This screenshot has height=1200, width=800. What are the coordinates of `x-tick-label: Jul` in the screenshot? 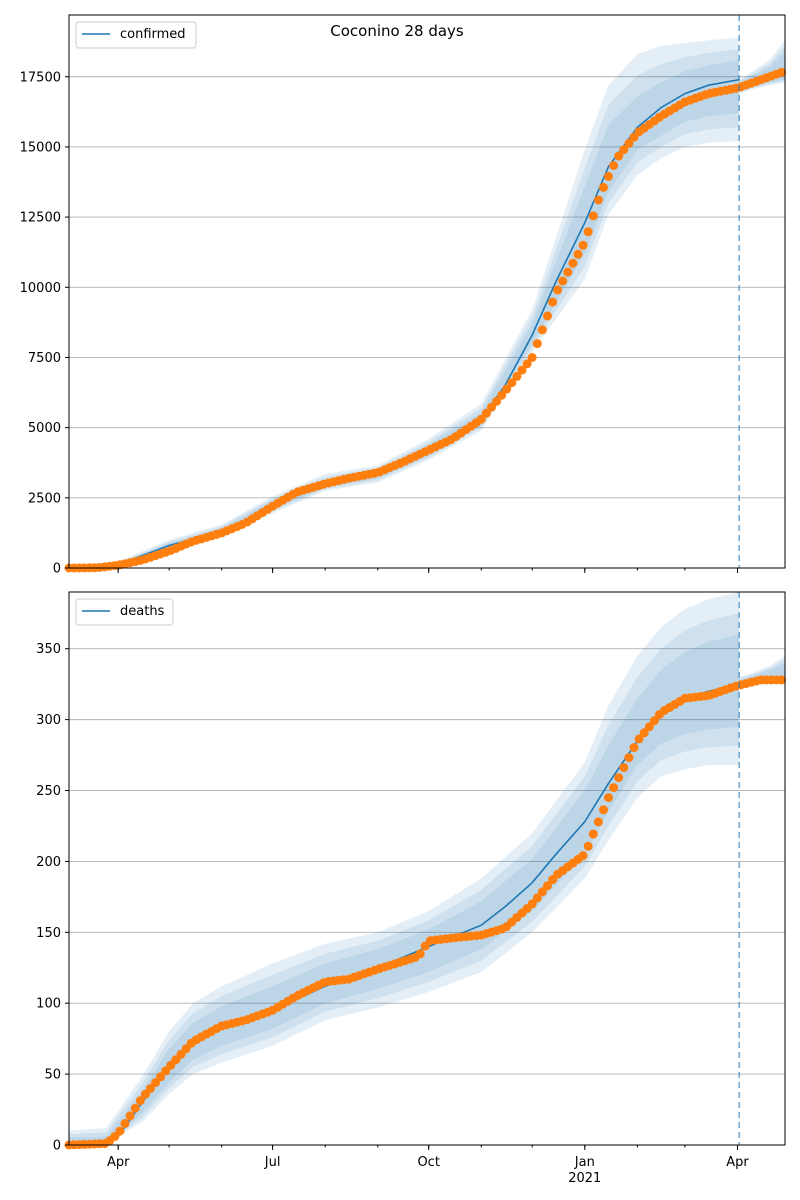 It's located at (272, 1162).